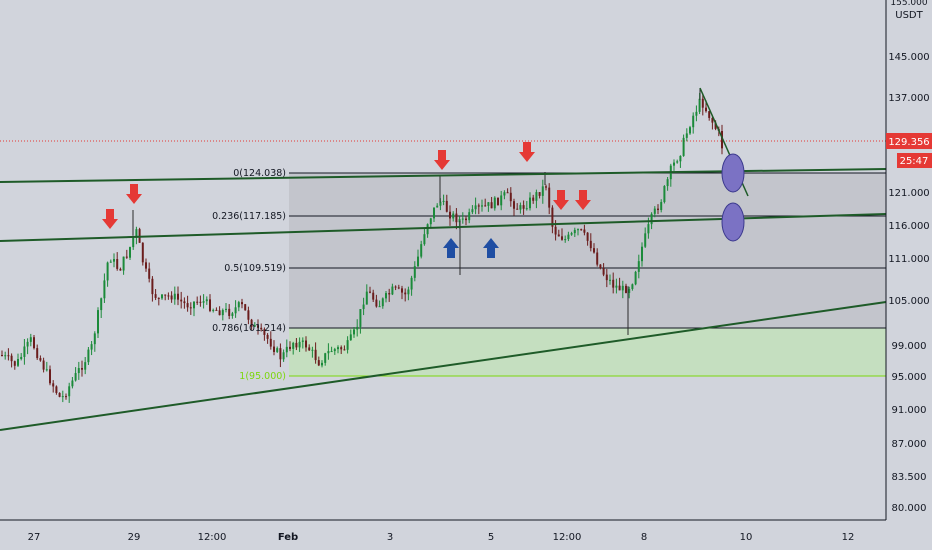 The image size is (932, 550). I want to click on y-tick-label: 116.000, so click(908, 226).